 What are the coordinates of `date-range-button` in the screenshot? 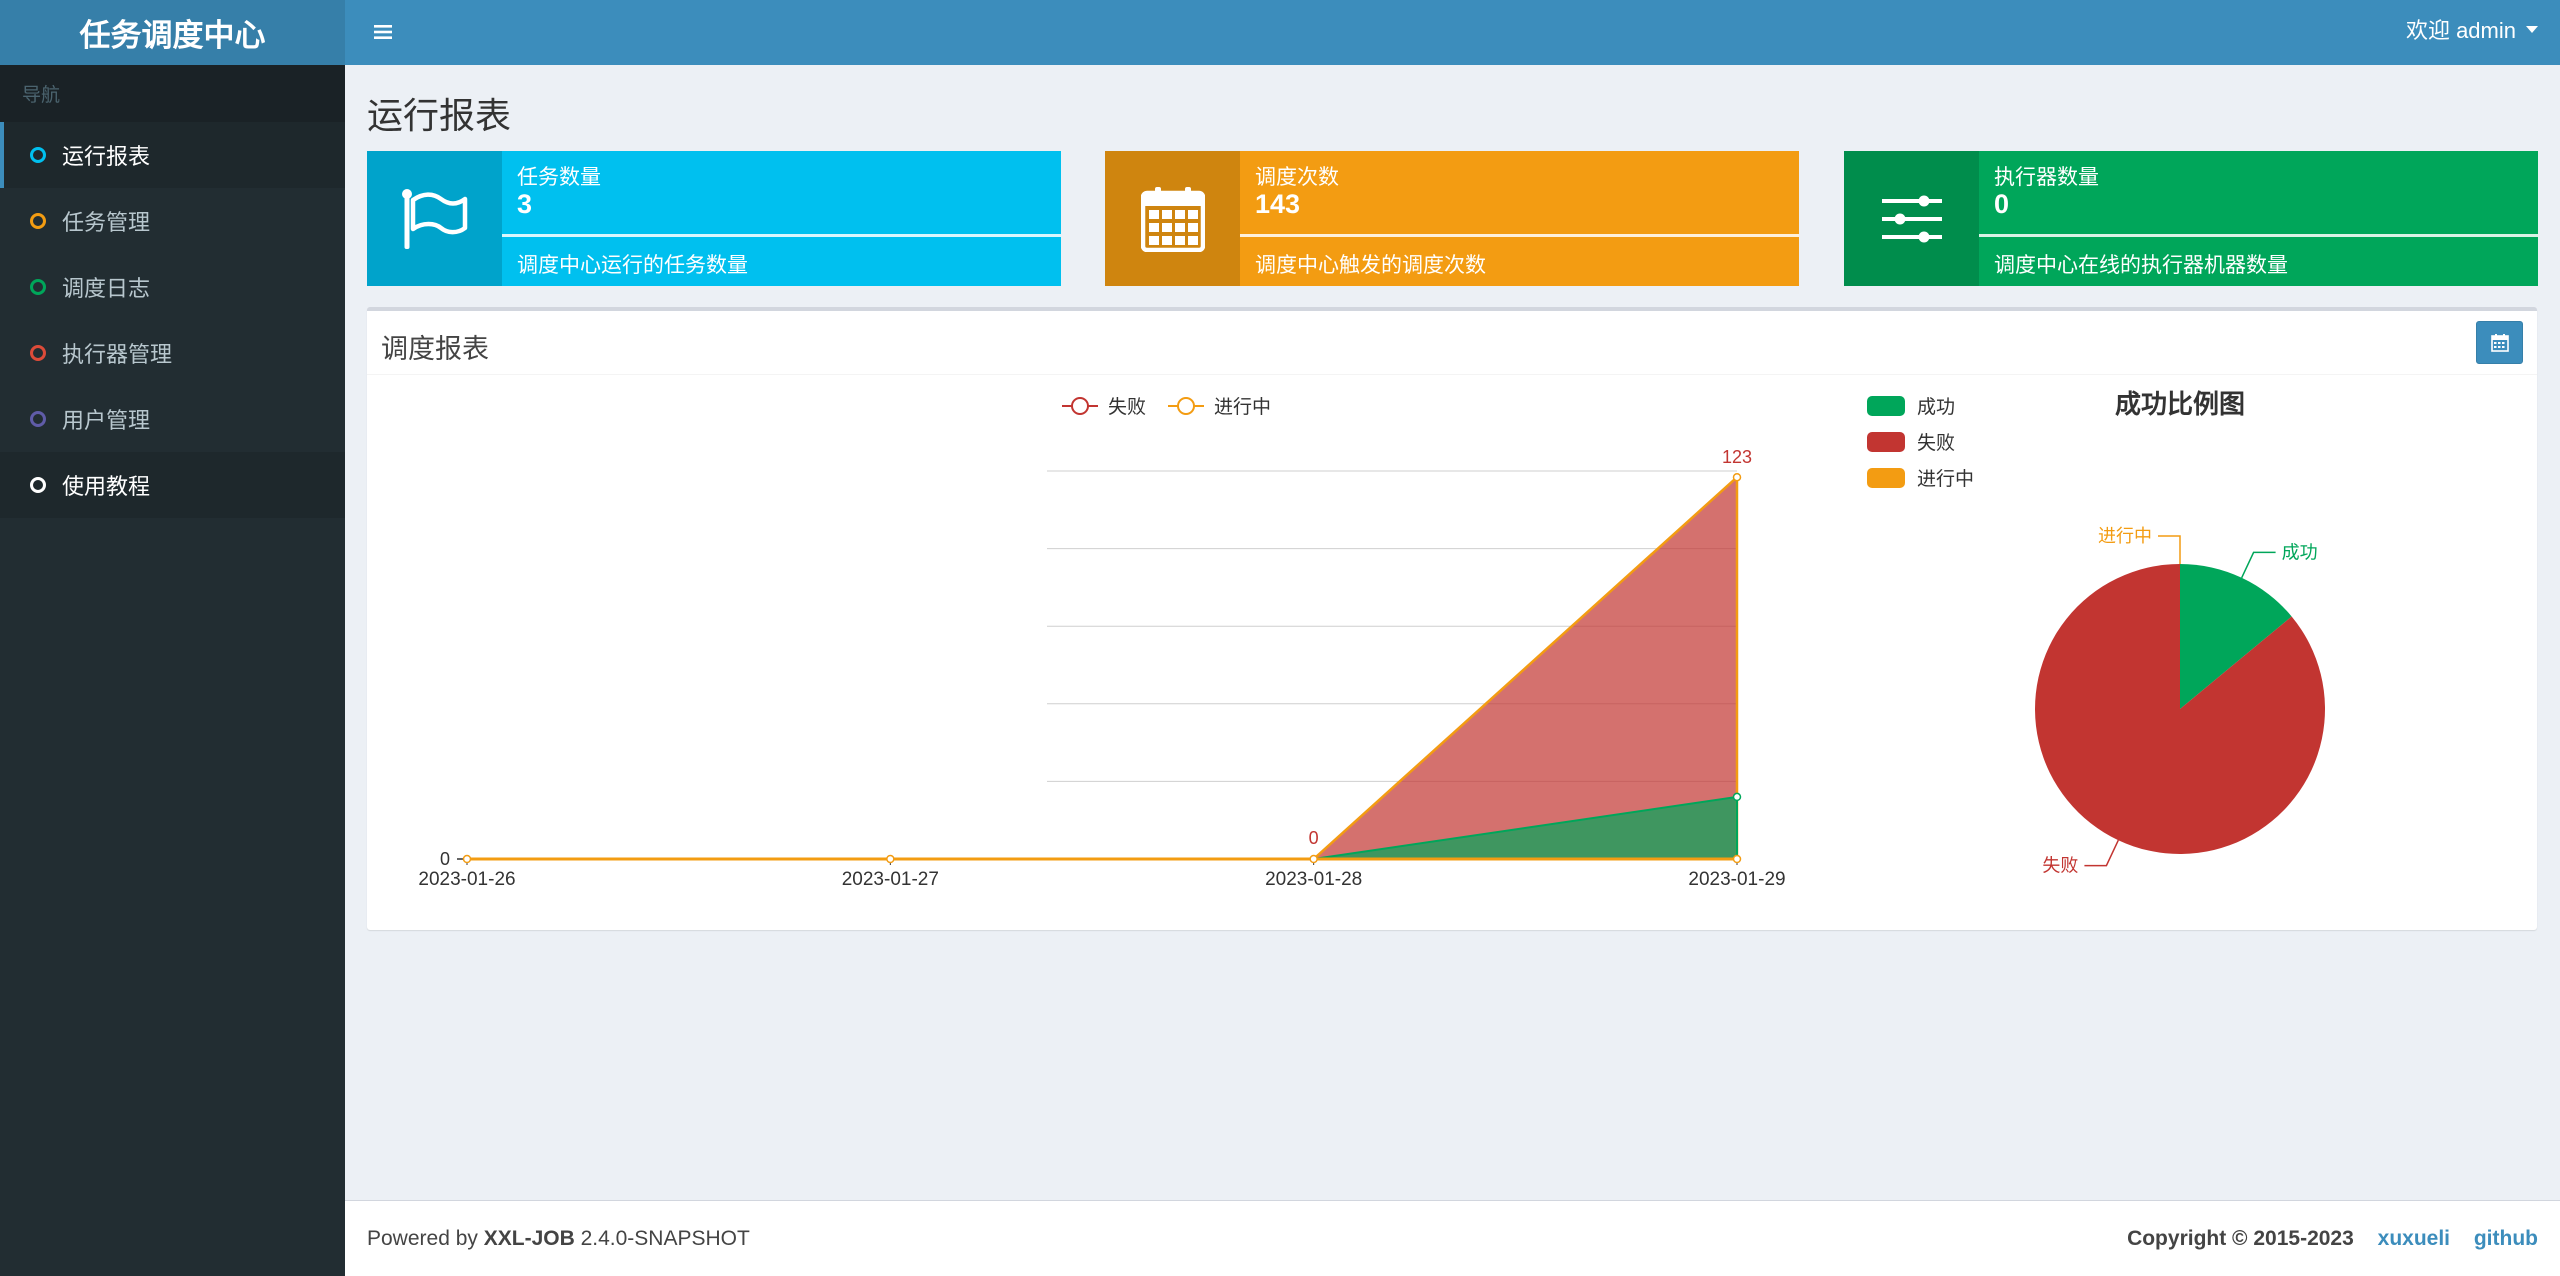 It's located at (2499, 342).